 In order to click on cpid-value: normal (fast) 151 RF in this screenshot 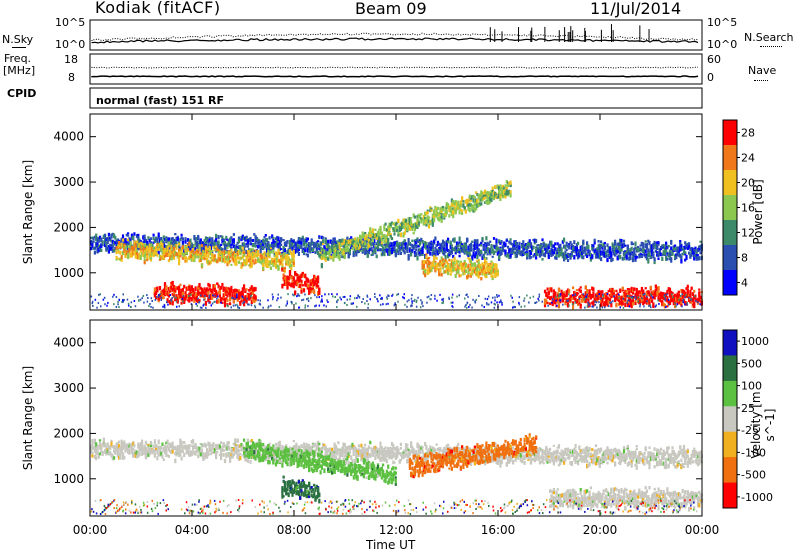, I will do `click(160, 100)`.